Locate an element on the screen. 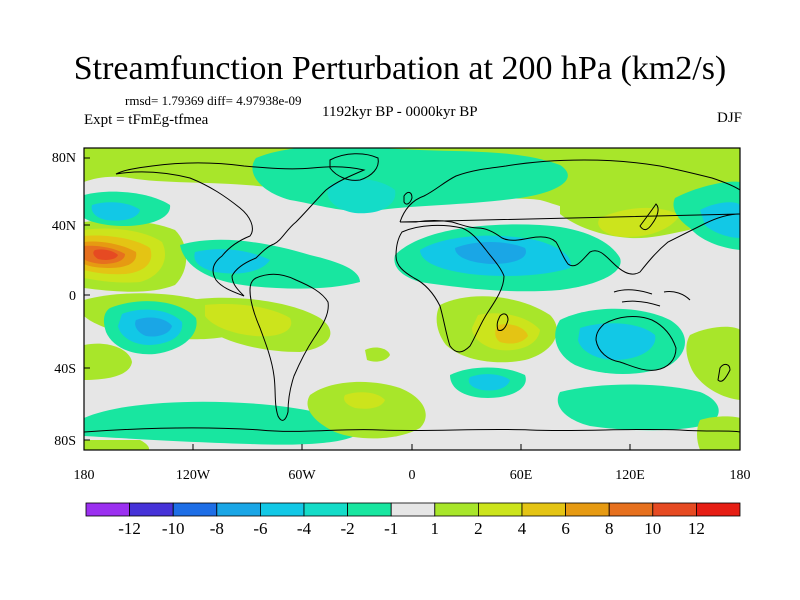 This screenshot has height=600, width=800. colorbar-label: -10 is located at coordinates (173, 528).